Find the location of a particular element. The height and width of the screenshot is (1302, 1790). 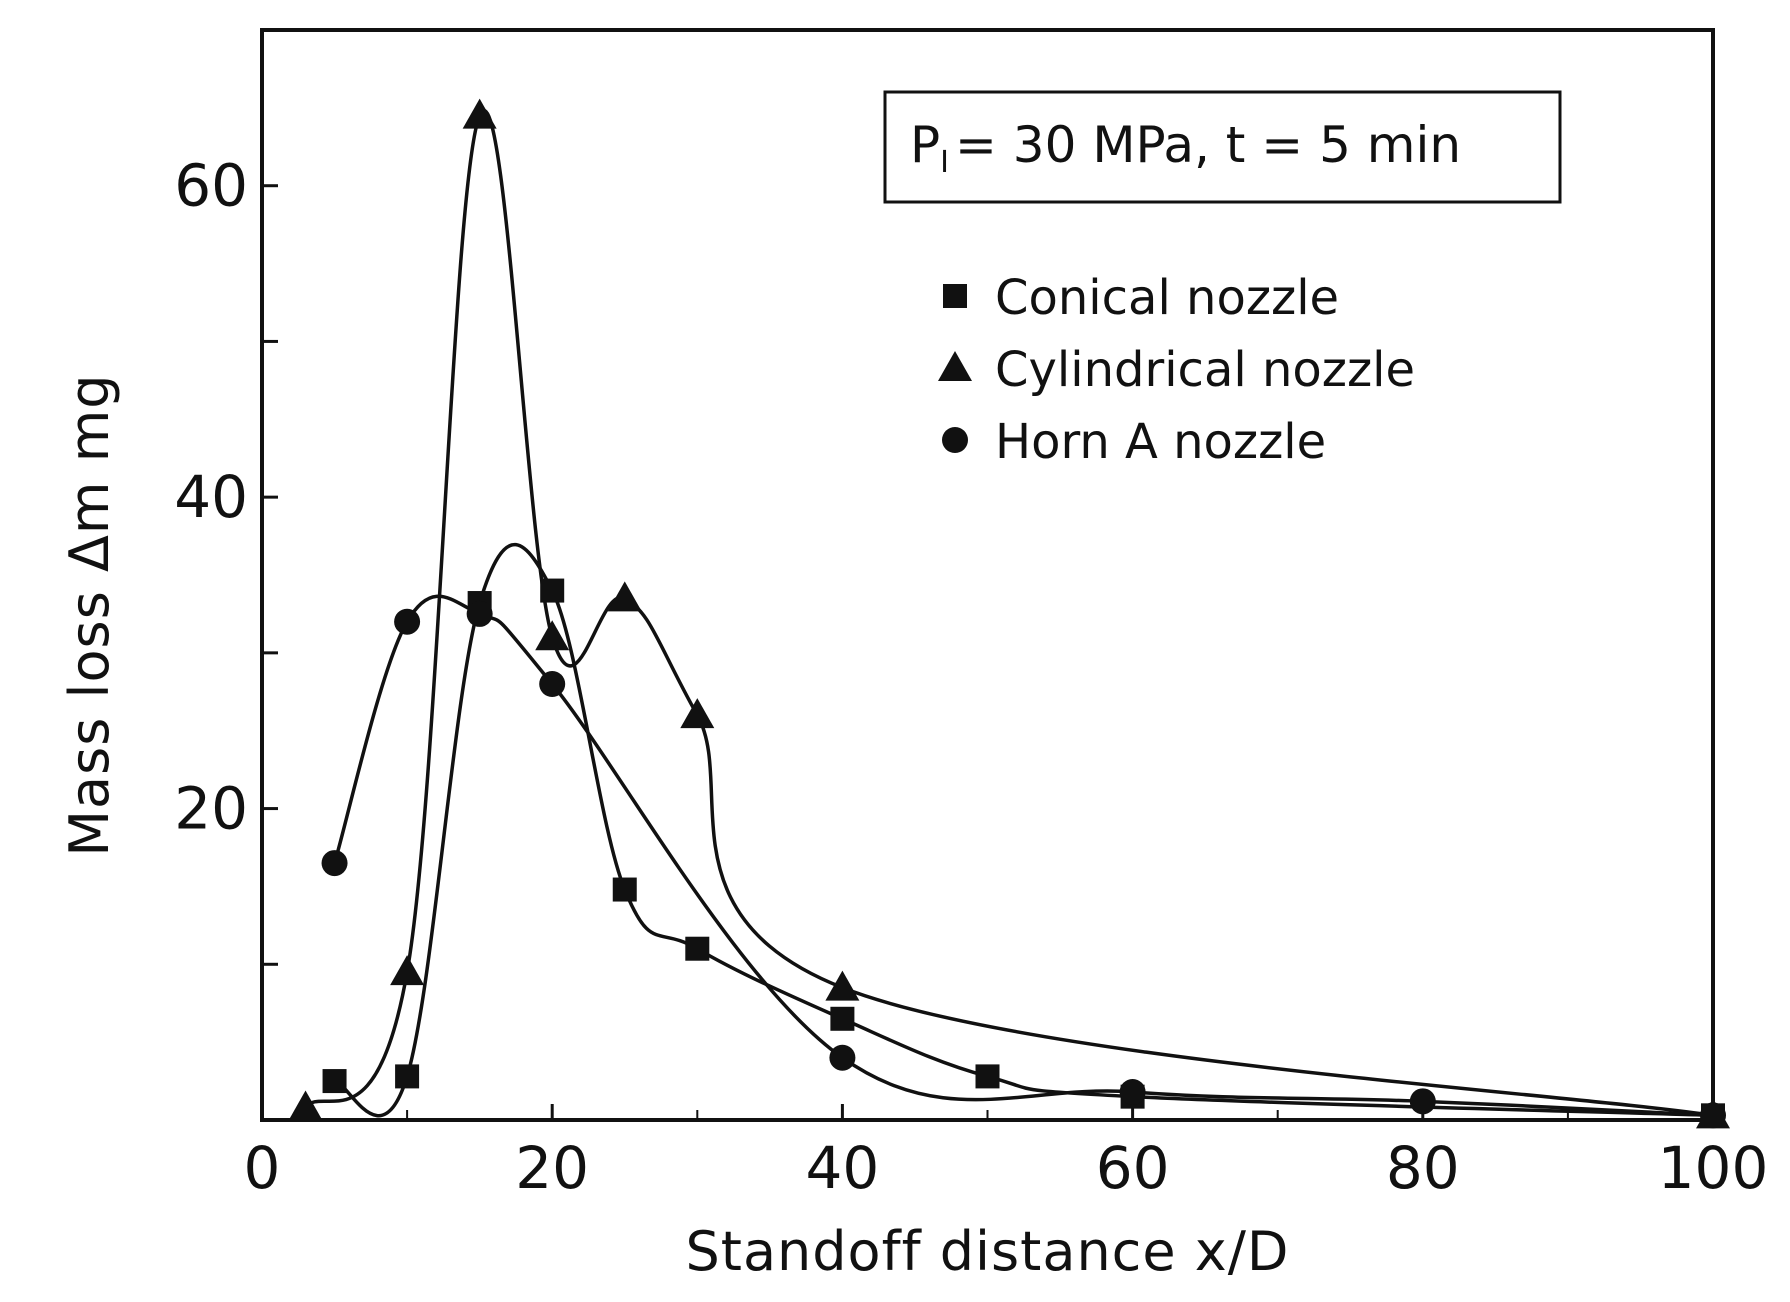

y-tick-label: 40 is located at coordinates (211, 497).